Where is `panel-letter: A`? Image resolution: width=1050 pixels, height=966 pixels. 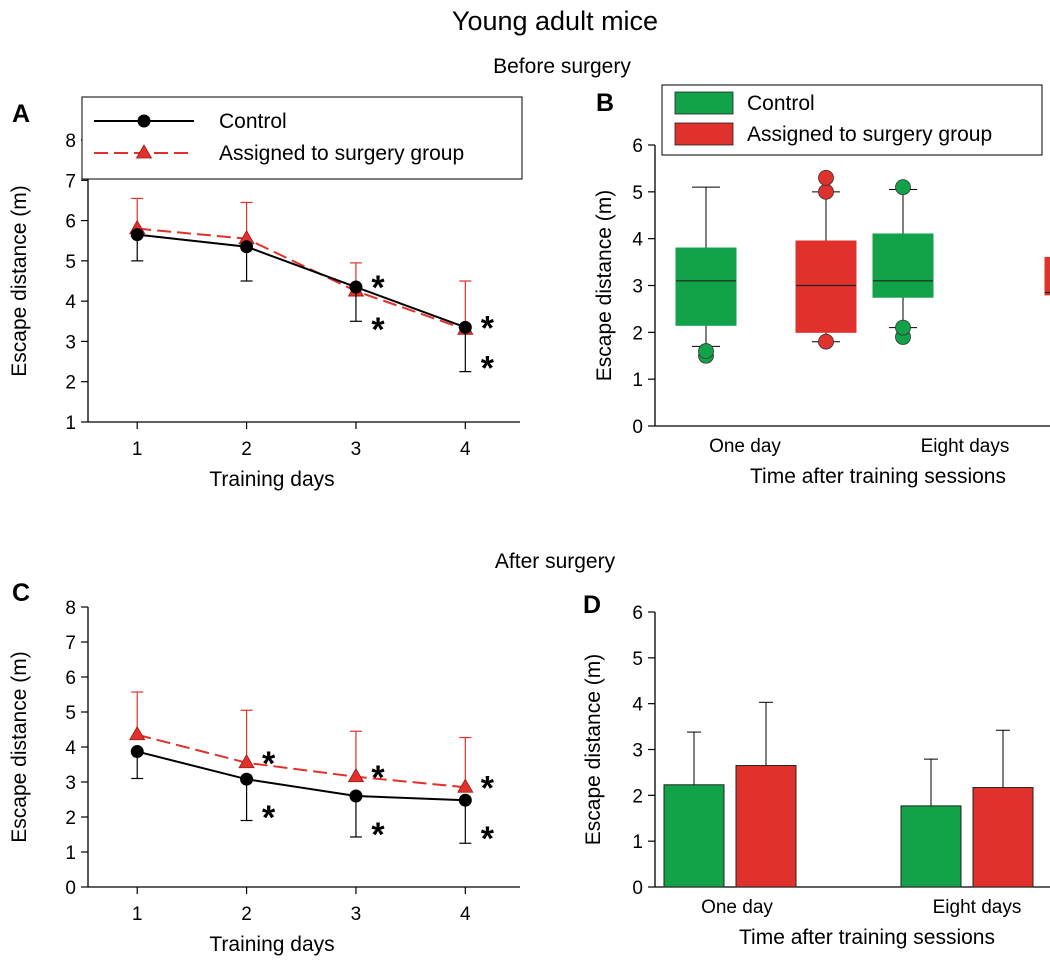
panel-letter: A is located at coordinates (21, 114).